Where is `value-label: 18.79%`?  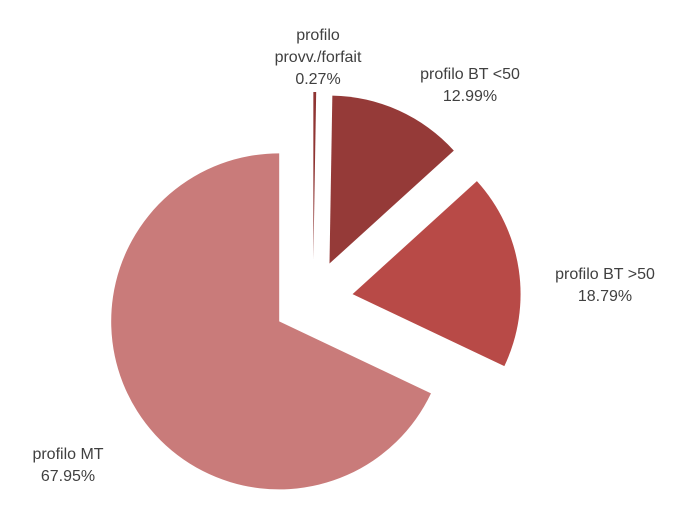 value-label: 18.79% is located at coordinates (605, 296).